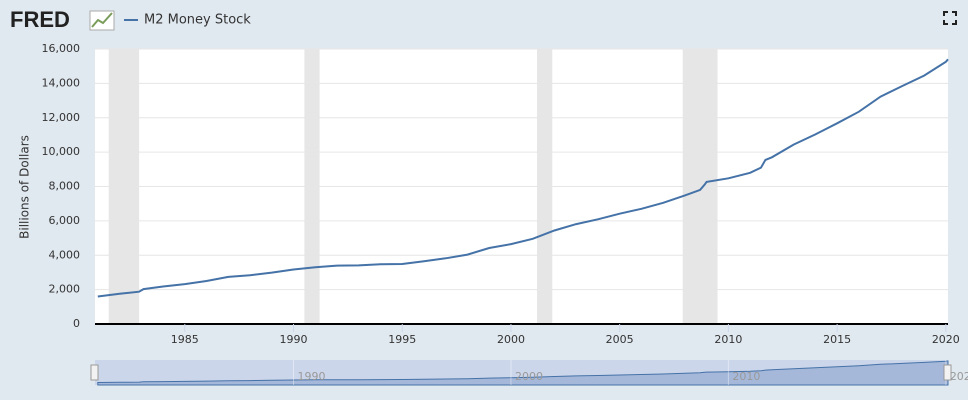 The width and height of the screenshot is (968, 400). What do you see at coordinates (65, 220) in the screenshot?
I see `y-tick-label: 6,000` at bounding box center [65, 220].